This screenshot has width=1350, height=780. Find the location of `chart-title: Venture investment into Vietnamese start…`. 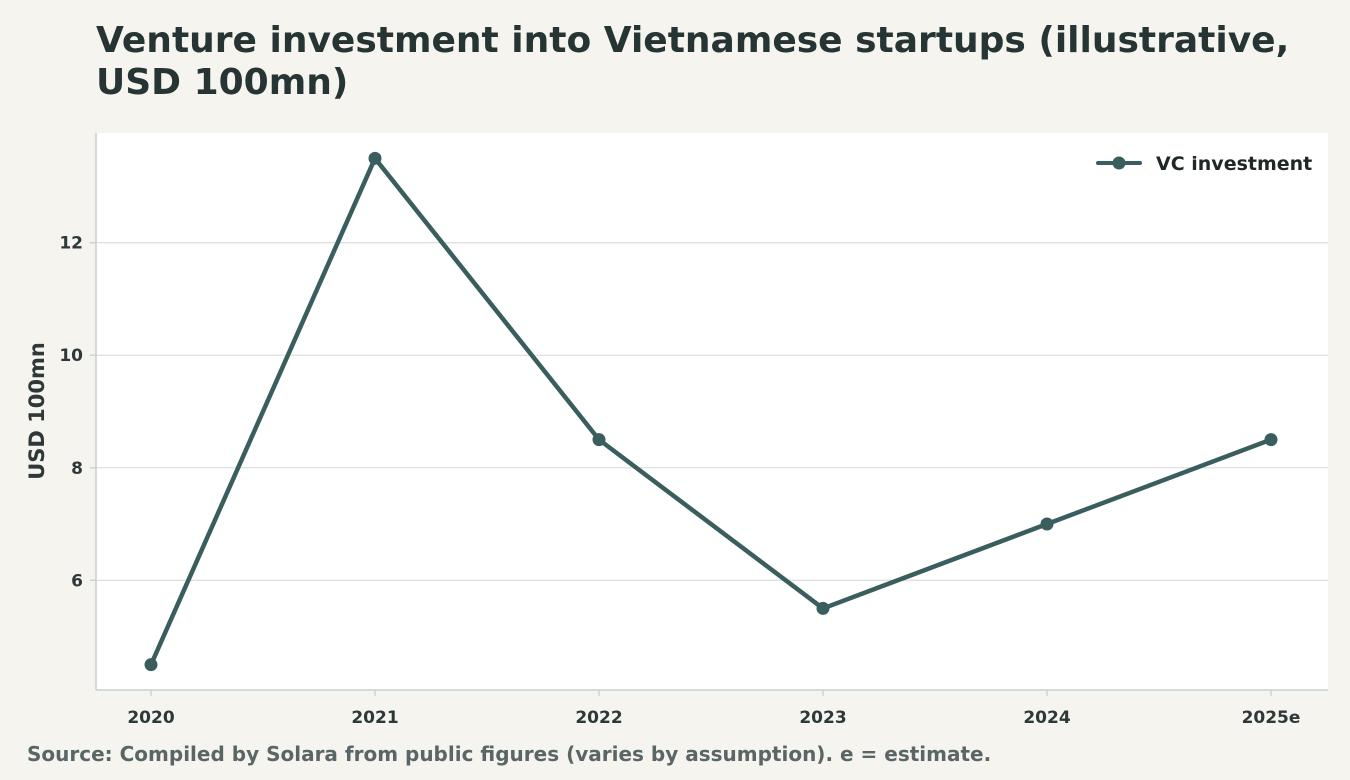

chart-title: Venture investment into Vietnamese start… is located at coordinates (693, 61).